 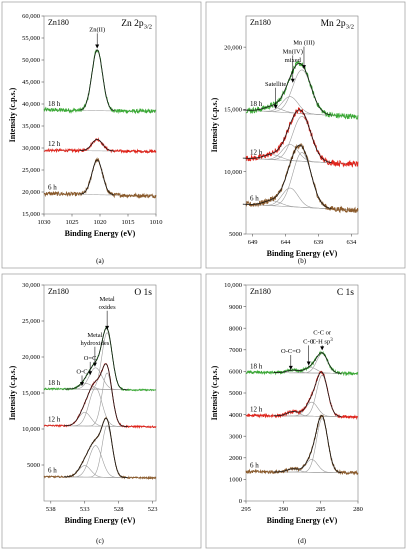 I want to click on peak-annotation: Satellite, so click(x=275, y=84).